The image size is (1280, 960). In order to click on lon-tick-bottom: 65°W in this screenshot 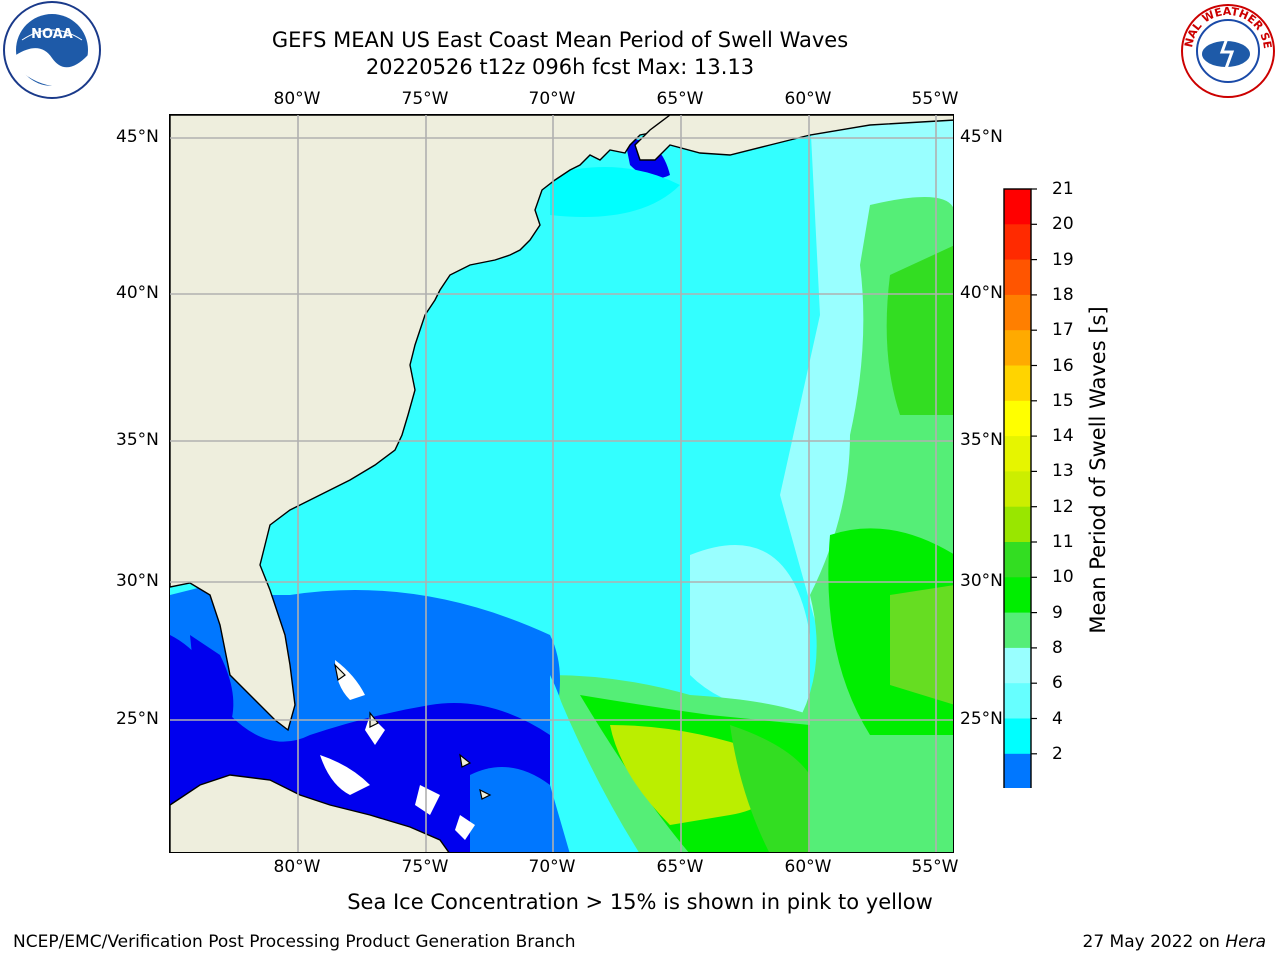, I will do `click(680, 867)`.